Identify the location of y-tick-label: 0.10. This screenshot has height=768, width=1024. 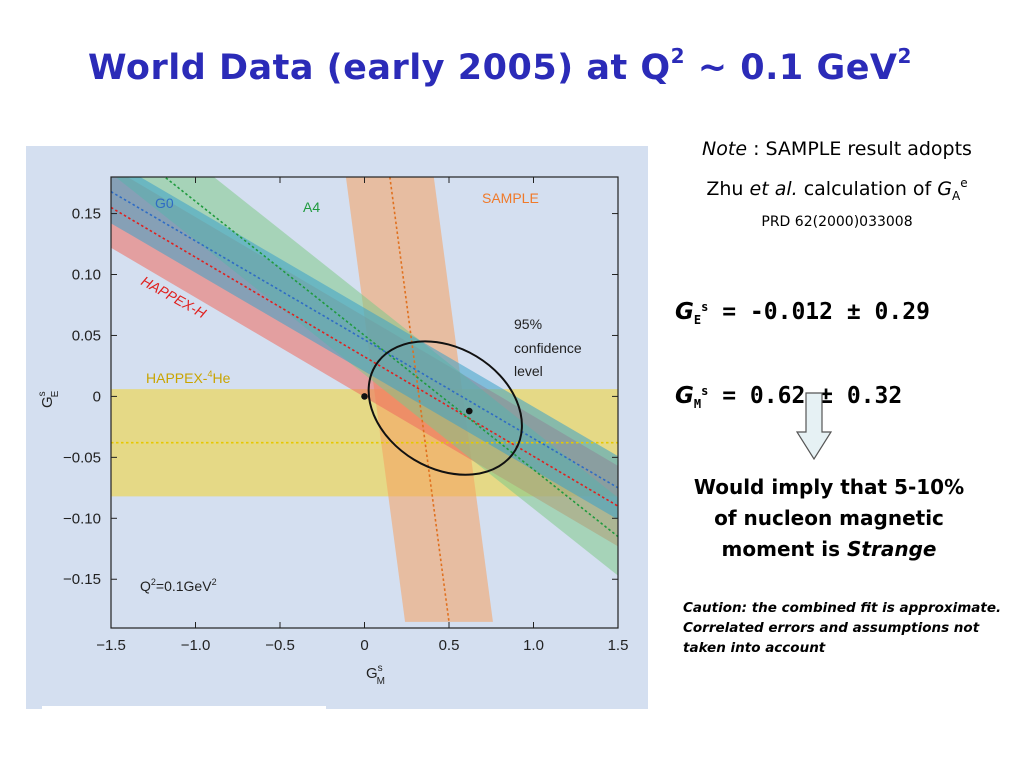
(86, 275).